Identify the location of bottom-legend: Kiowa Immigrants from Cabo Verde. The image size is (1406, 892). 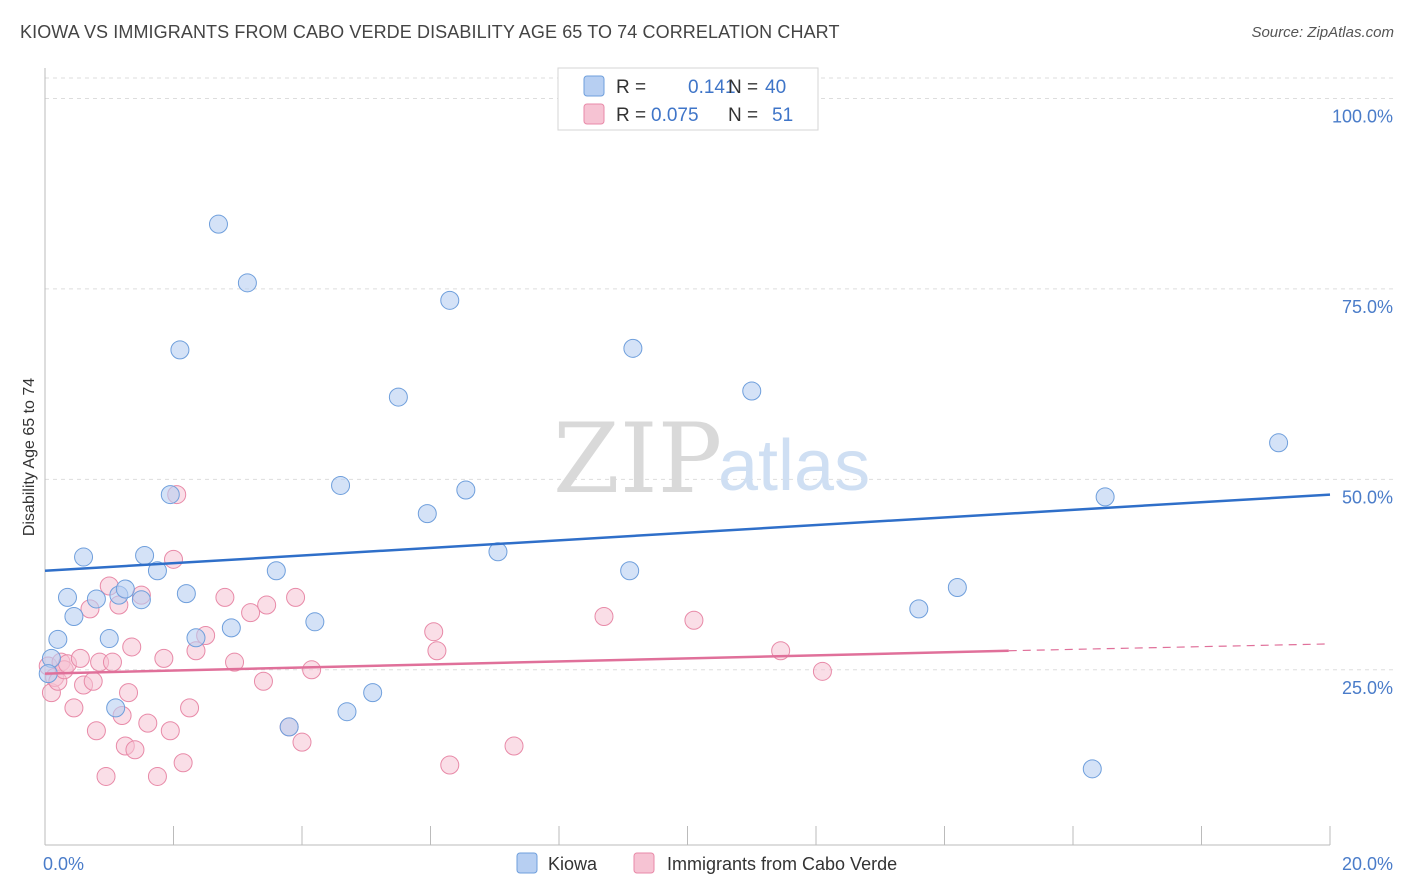
(706, 863).